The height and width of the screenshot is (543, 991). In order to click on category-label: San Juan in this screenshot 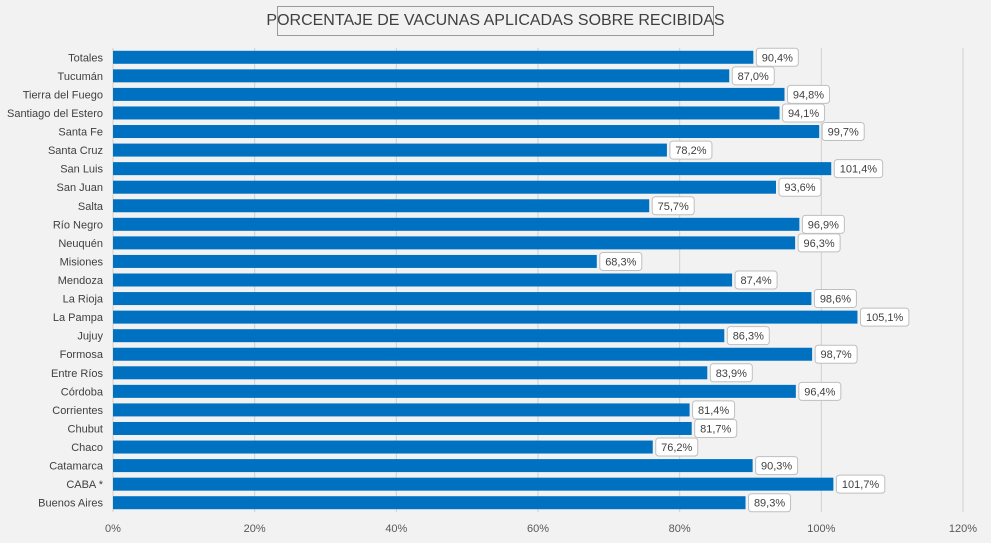, I will do `click(80, 188)`.